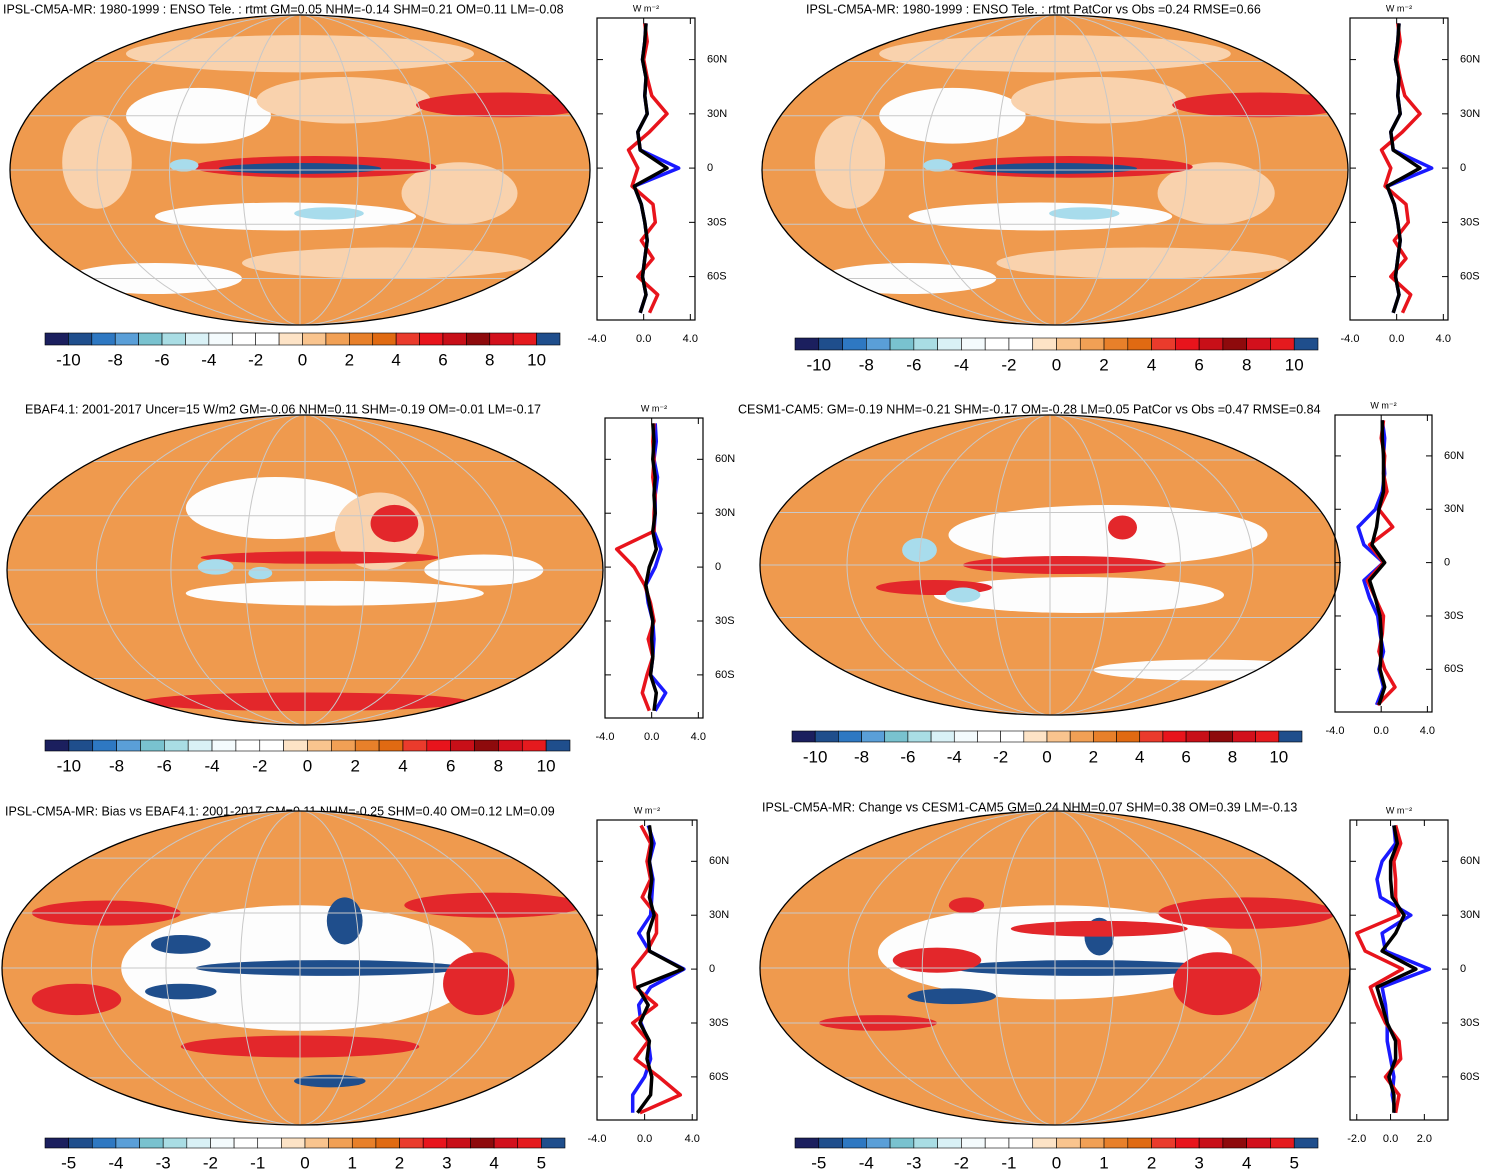 The image size is (1489, 1173). I want to click on map, so click(300, 968).